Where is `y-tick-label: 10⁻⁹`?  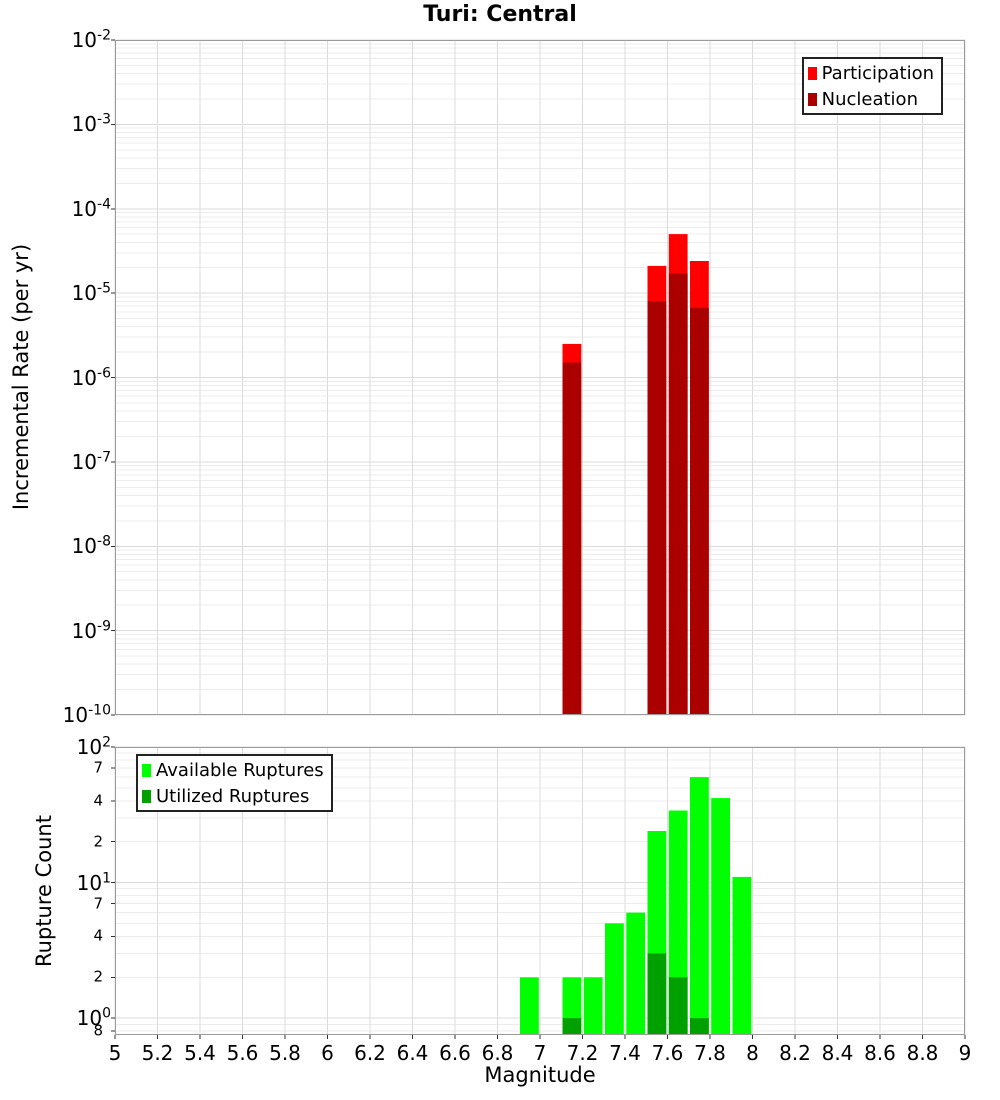
y-tick-label: 10⁻⁹ is located at coordinates (91, 630).